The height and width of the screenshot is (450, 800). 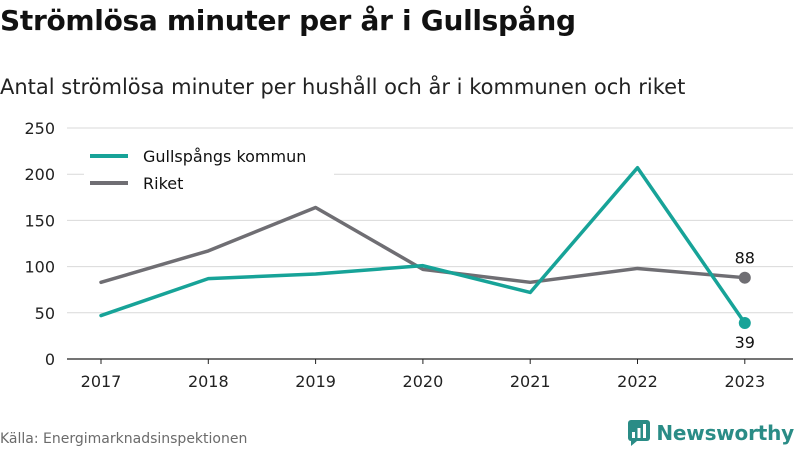 What do you see at coordinates (39, 220) in the screenshot?
I see `y-tick-label: 150` at bounding box center [39, 220].